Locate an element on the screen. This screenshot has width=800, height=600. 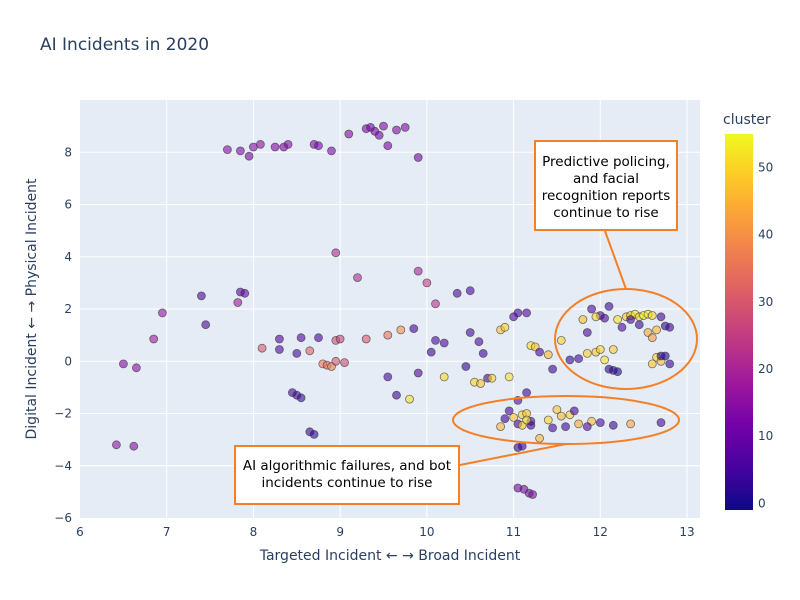
y-axis-label: Digital Incident ← → Physical Incident is located at coordinates (32, 308).